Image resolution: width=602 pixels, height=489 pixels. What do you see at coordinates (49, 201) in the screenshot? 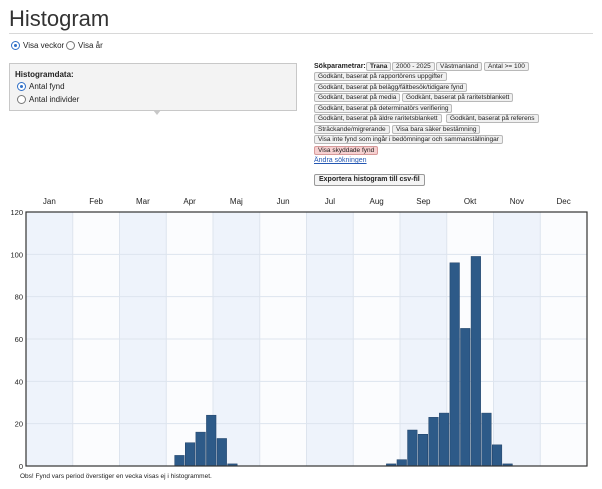
I see `month-label: Jan` at bounding box center [49, 201].